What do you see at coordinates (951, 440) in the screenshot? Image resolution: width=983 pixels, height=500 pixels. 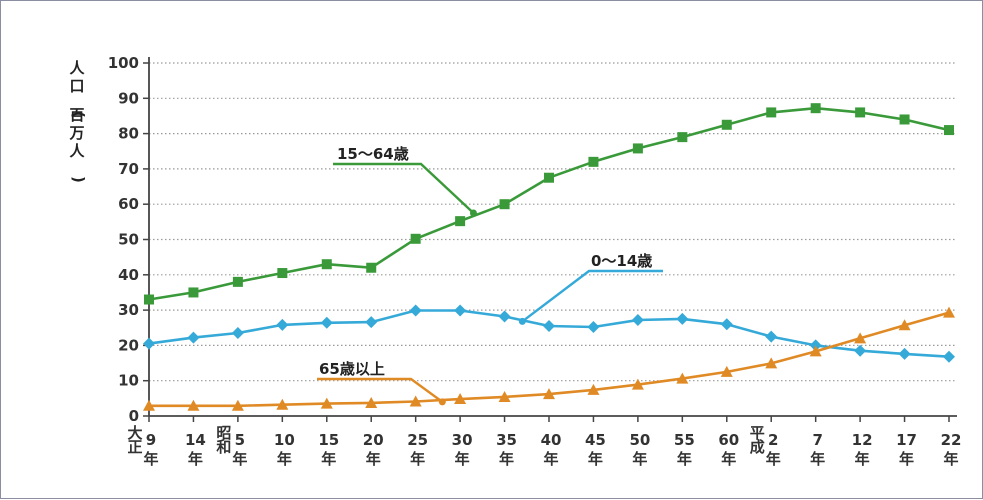 I see `x-tick-label: 22` at bounding box center [951, 440].